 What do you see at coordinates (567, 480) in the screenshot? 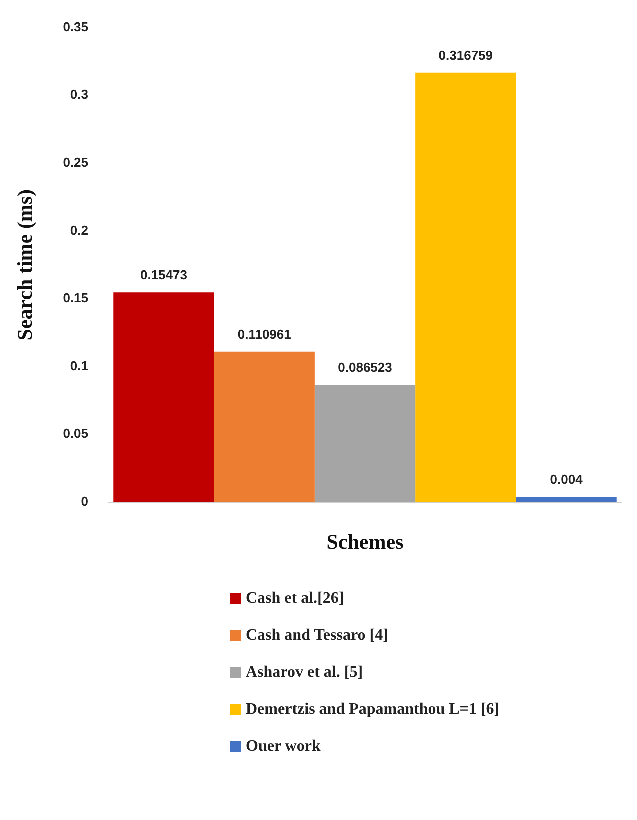
I see `data-label: 0.004` at bounding box center [567, 480].